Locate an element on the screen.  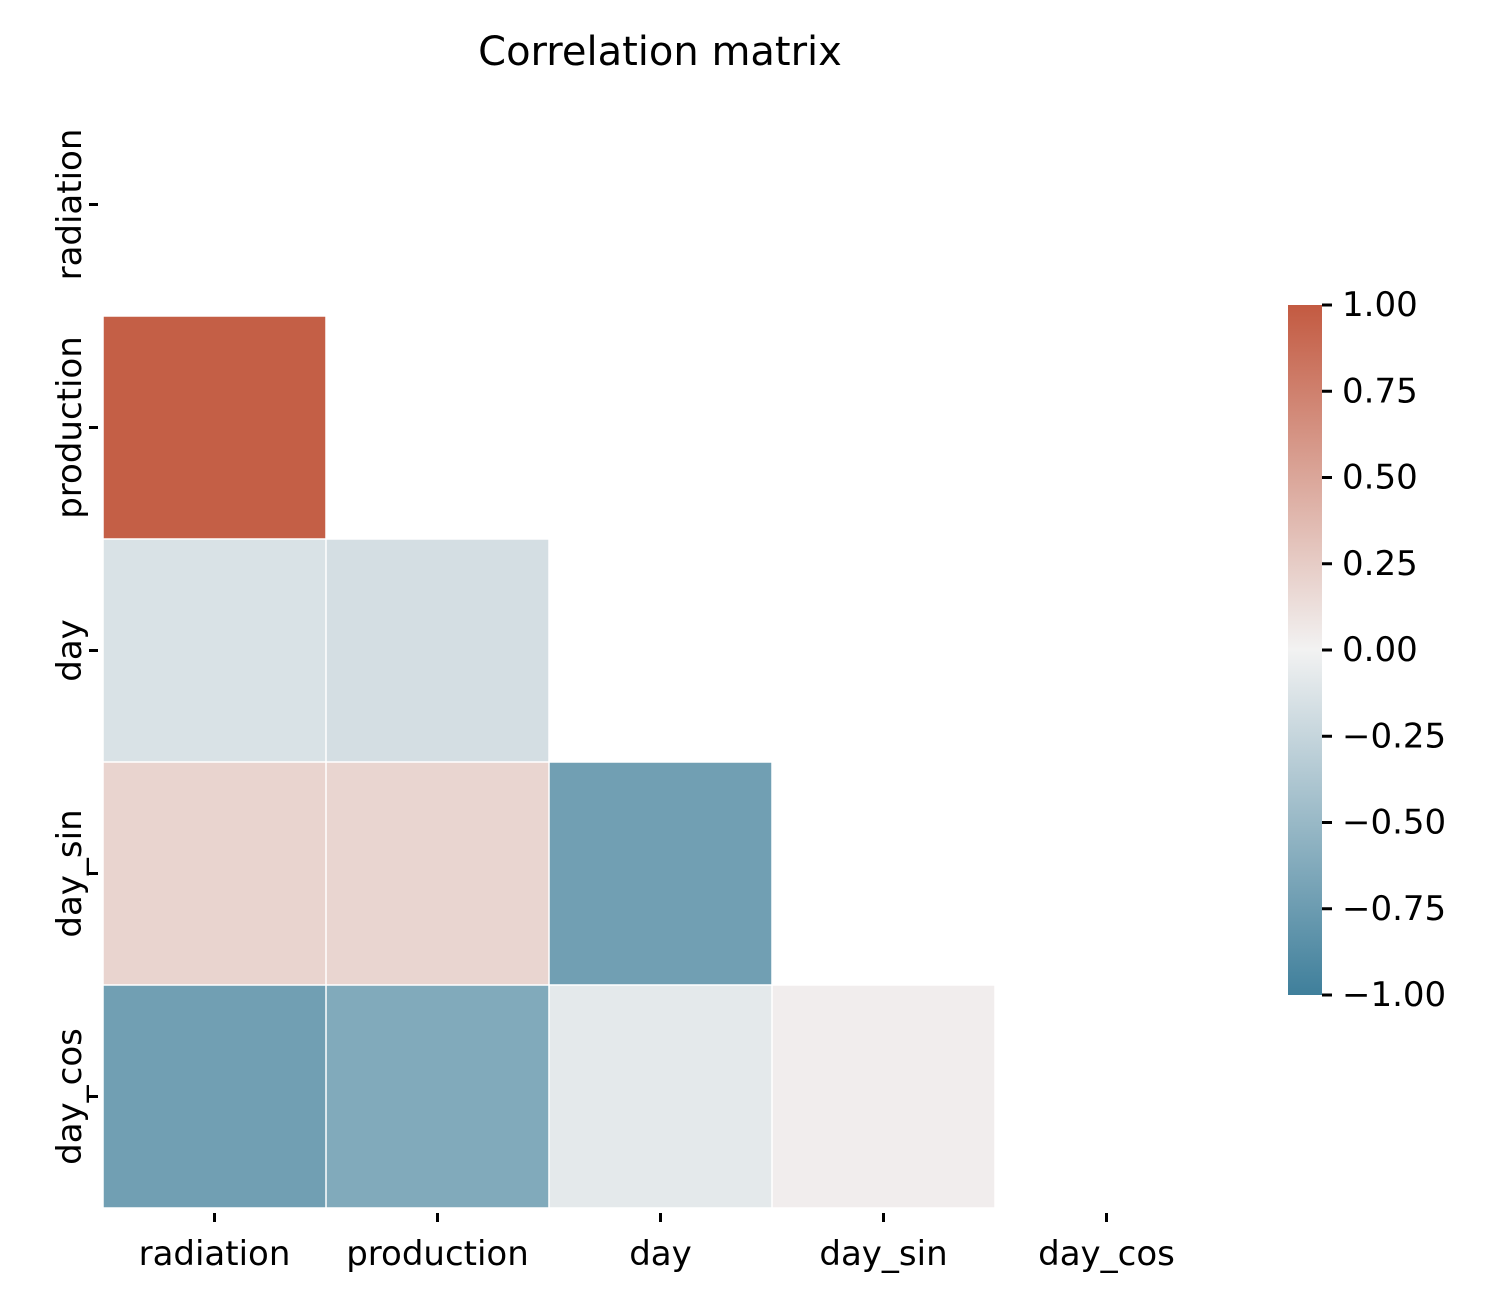
colorbar-tick-label: 0.75 is located at coordinates (1380, 391).